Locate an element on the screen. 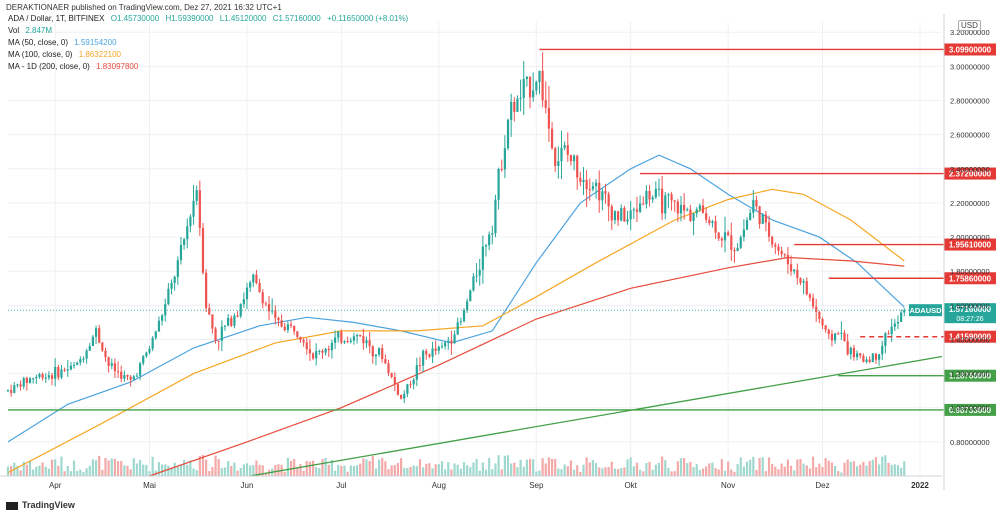 This screenshot has width=1000, height=516. tradingview-logo: TradingView is located at coordinates (40, 505).